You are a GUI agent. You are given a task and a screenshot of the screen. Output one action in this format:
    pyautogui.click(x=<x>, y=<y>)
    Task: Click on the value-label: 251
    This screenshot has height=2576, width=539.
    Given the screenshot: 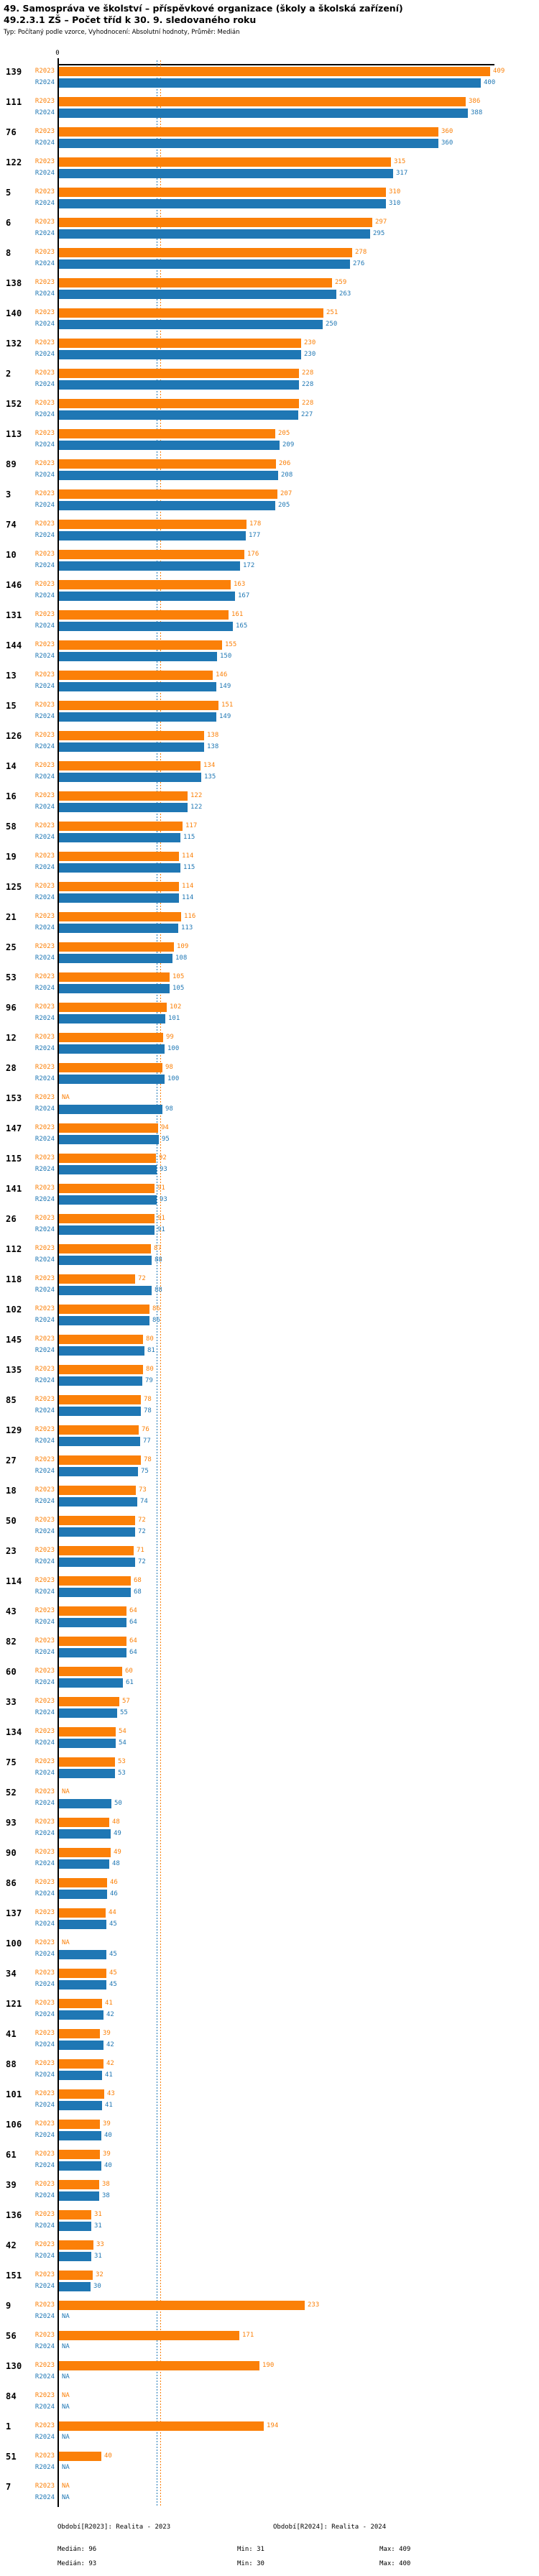 What is the action you would take?
    pyautogui.click(x=332, y=312)
    